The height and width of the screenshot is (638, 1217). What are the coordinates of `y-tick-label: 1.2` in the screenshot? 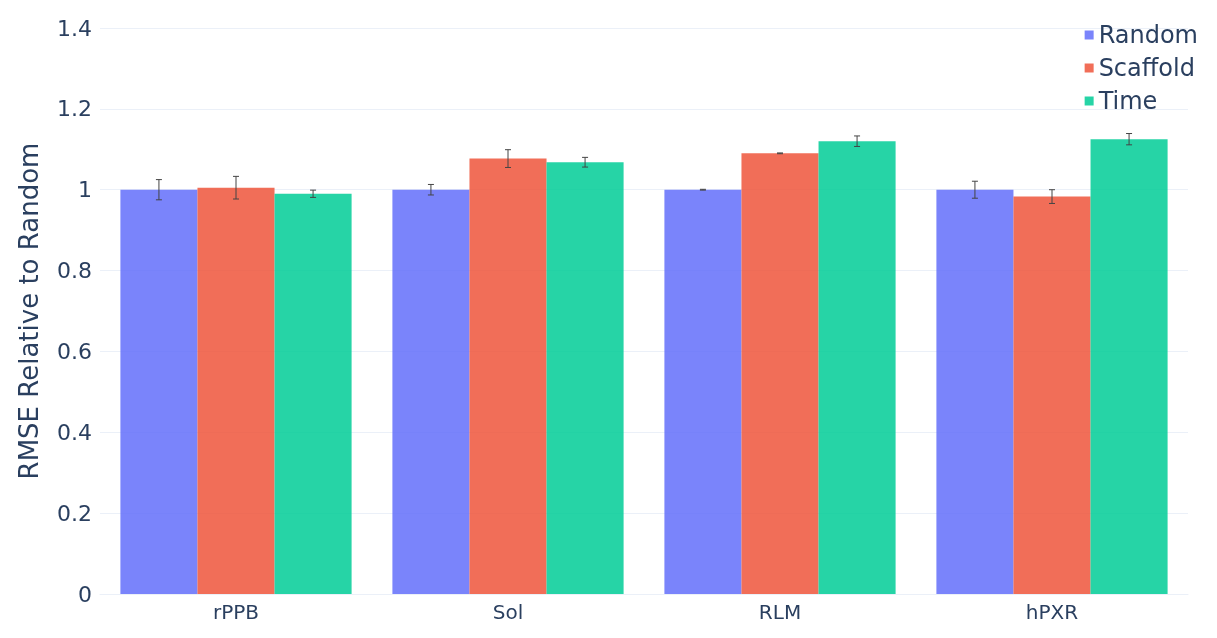 It's located at (74, 109).